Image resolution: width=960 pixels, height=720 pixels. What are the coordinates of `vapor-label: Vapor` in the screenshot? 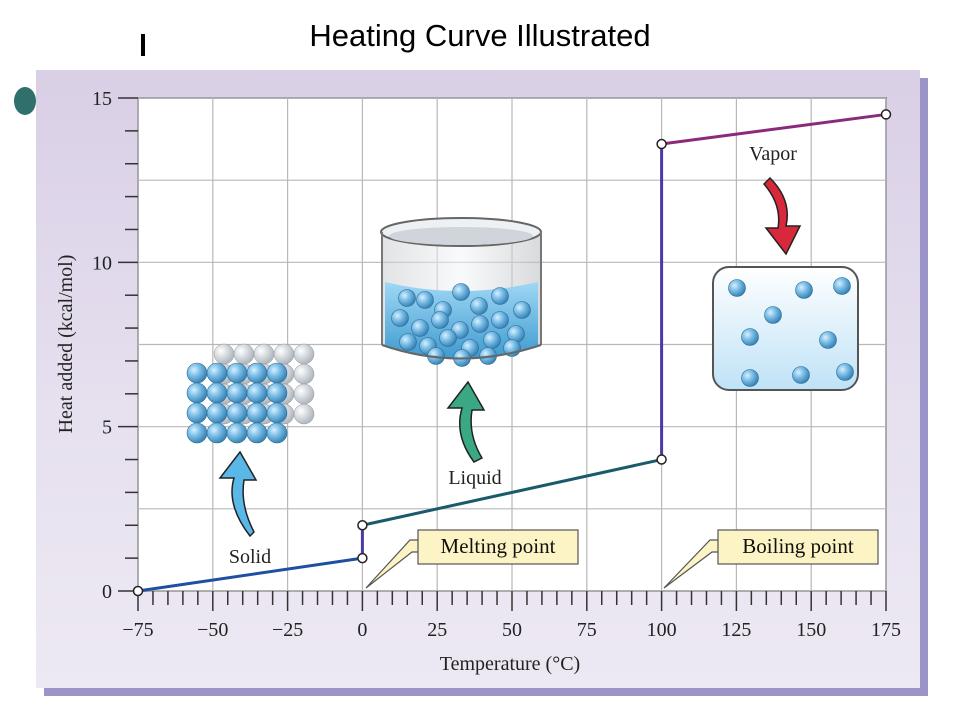 It's located at (773, 154).